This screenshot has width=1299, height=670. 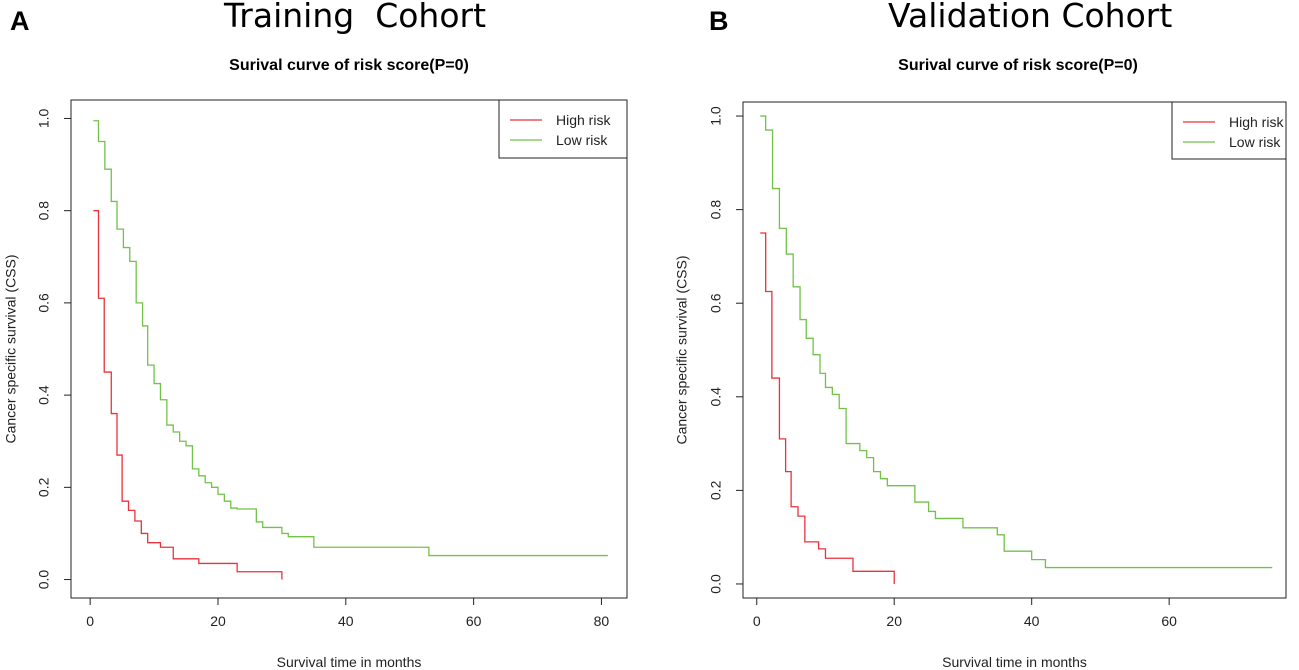 What do you see at coordinates (719, 21) in the screenshot?
I see `panel-letter: B` at bounding box center [719, 21].